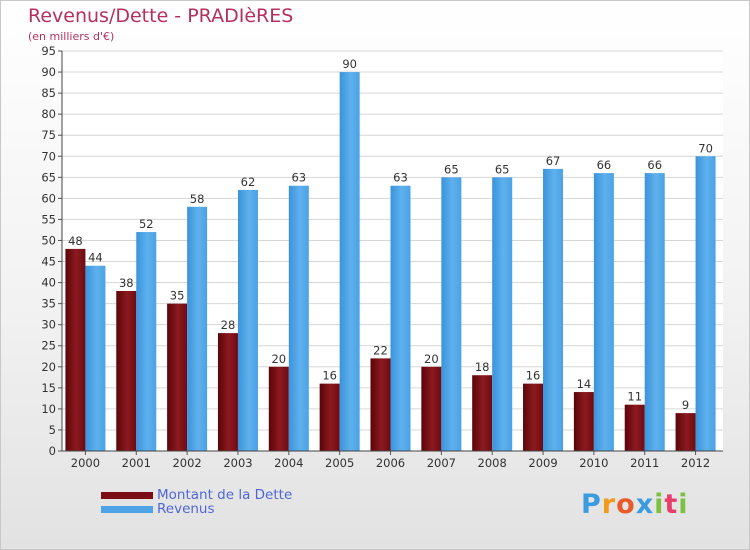 The image size is (750, 550). What do you see at coordinates (593, 463) in the screenshot?
I see `x-tick-label: 2010` at bounding box center [593, 463].